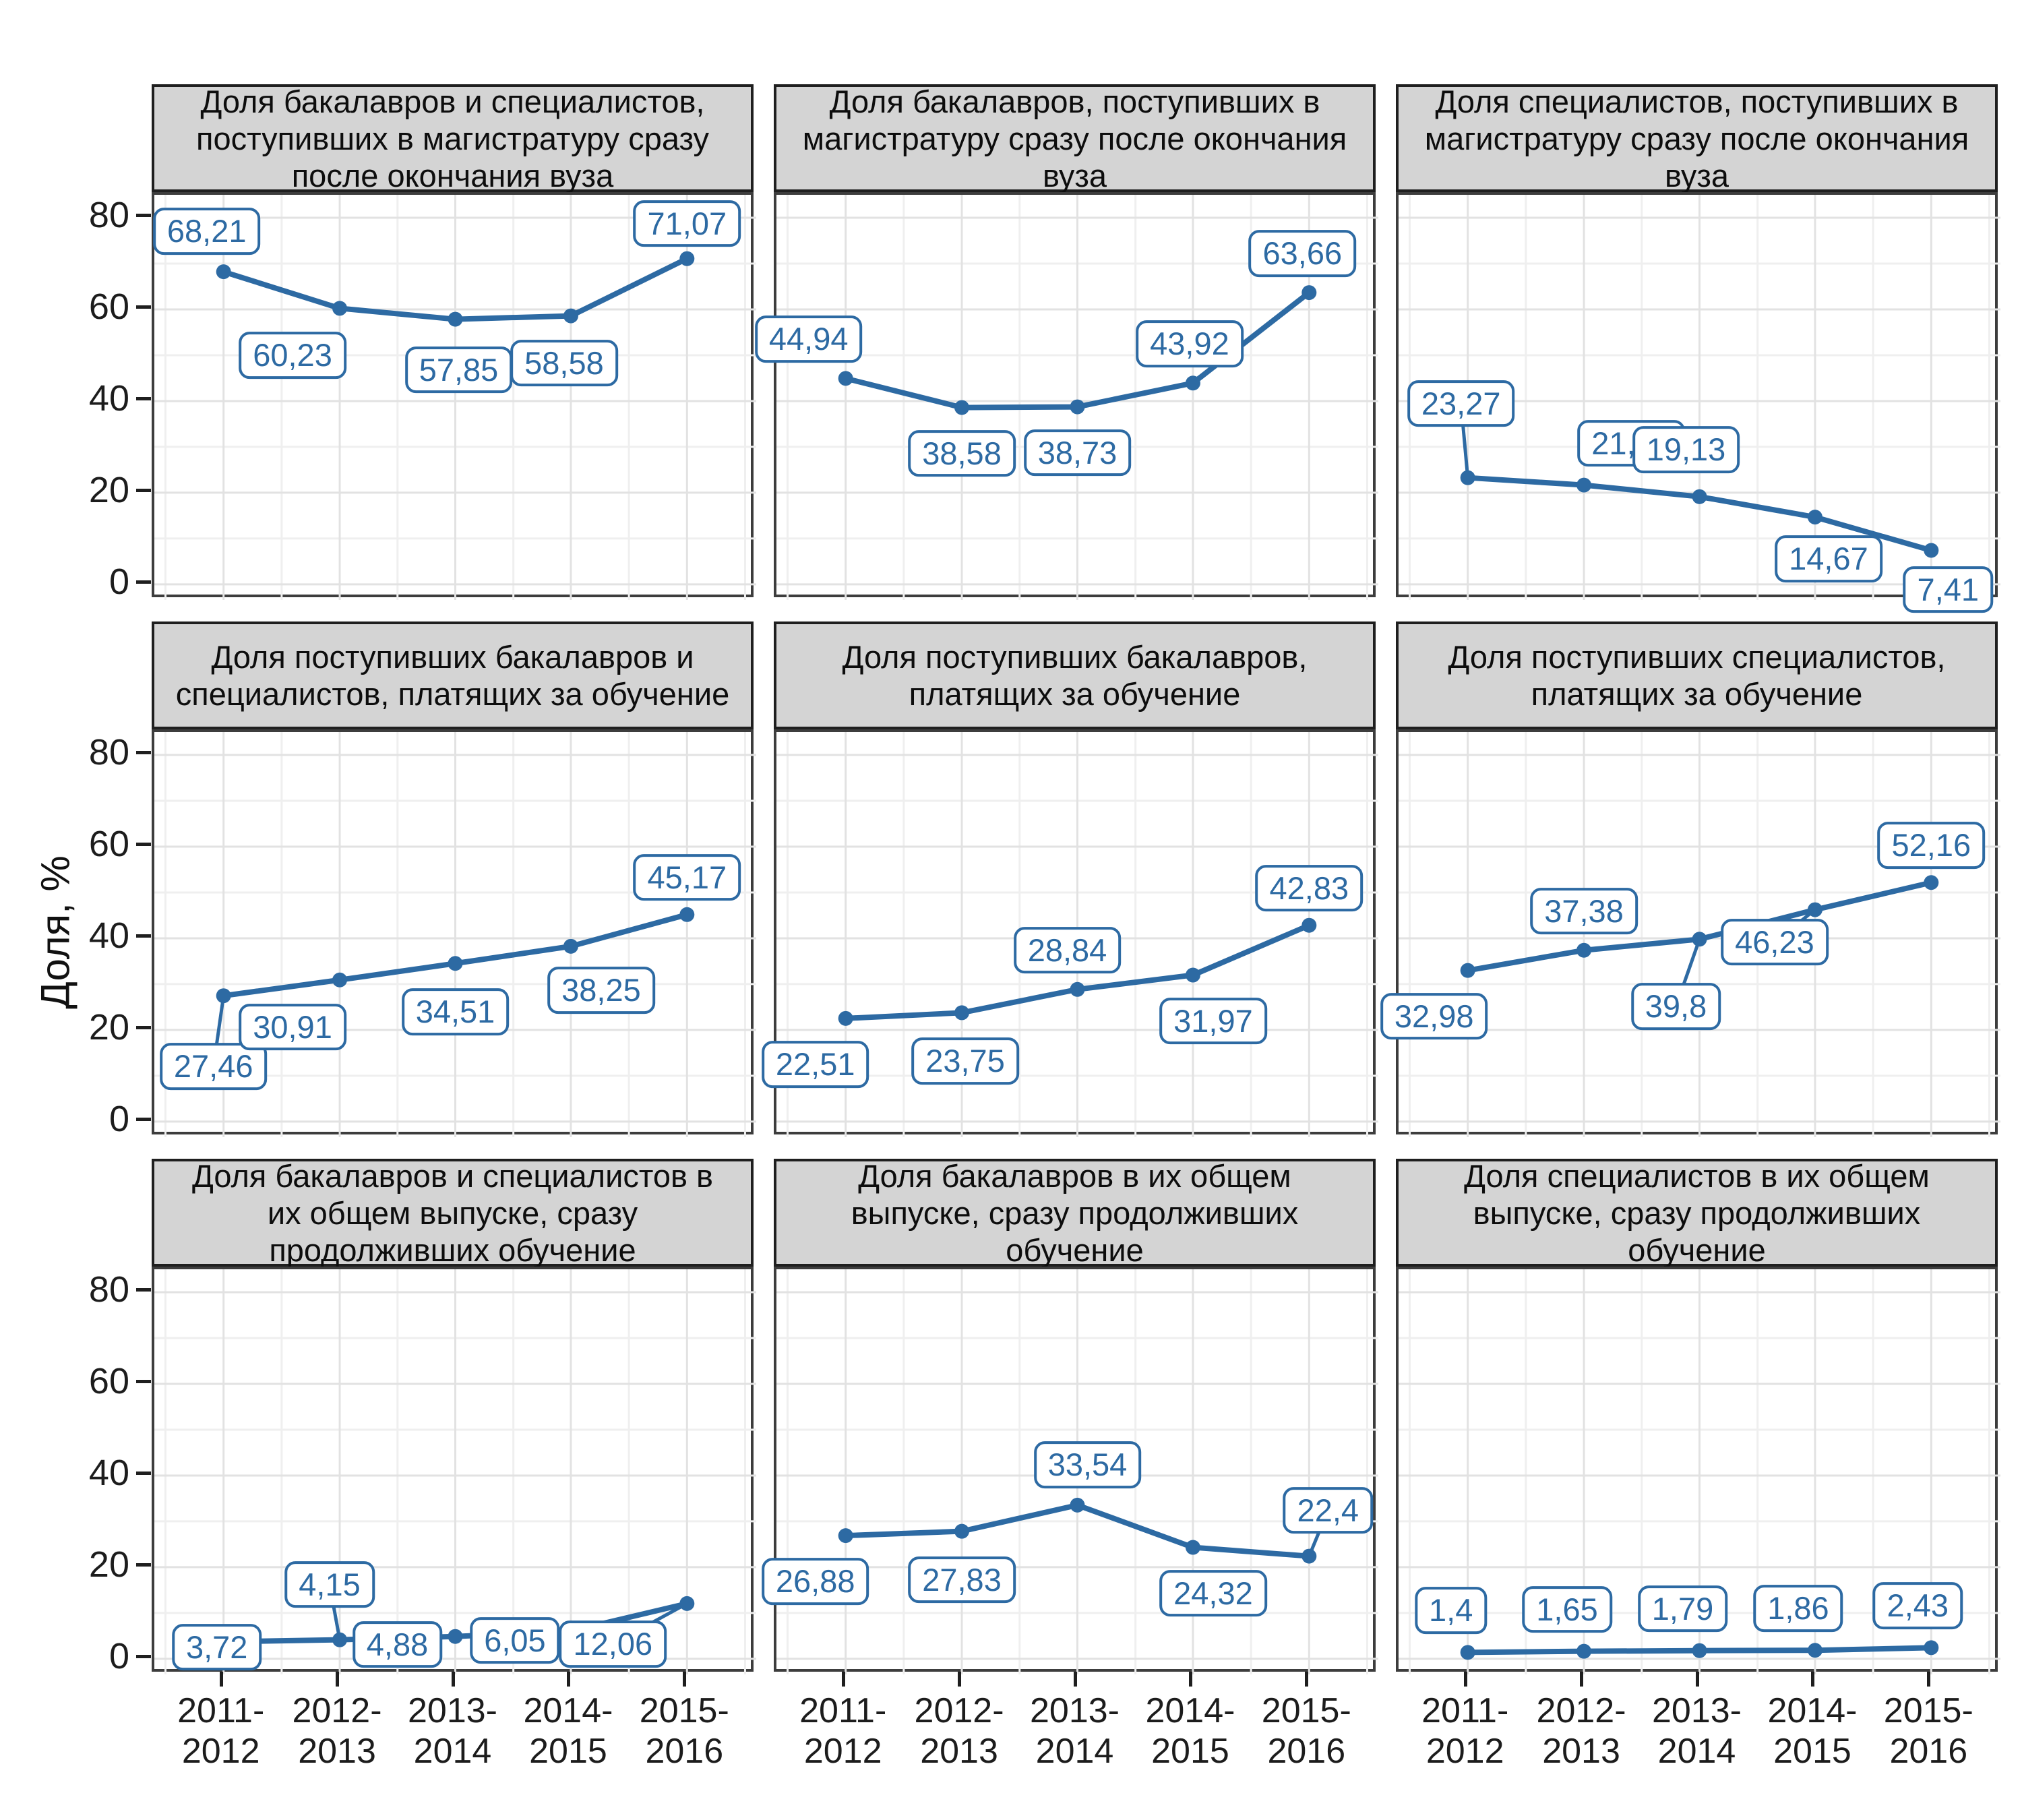  What do you see at coordinates (1067, 950) in the screenshot?
I see `value-label: 28,84` at bounding box center [1067, 950].